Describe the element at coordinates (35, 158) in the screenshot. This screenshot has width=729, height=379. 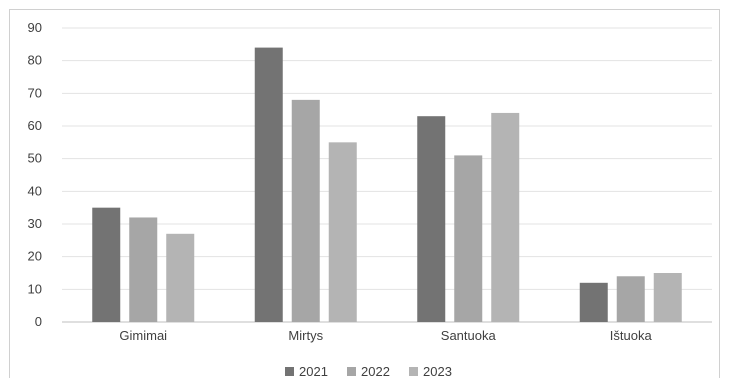
I see `y-tick-label: 50` at that location.